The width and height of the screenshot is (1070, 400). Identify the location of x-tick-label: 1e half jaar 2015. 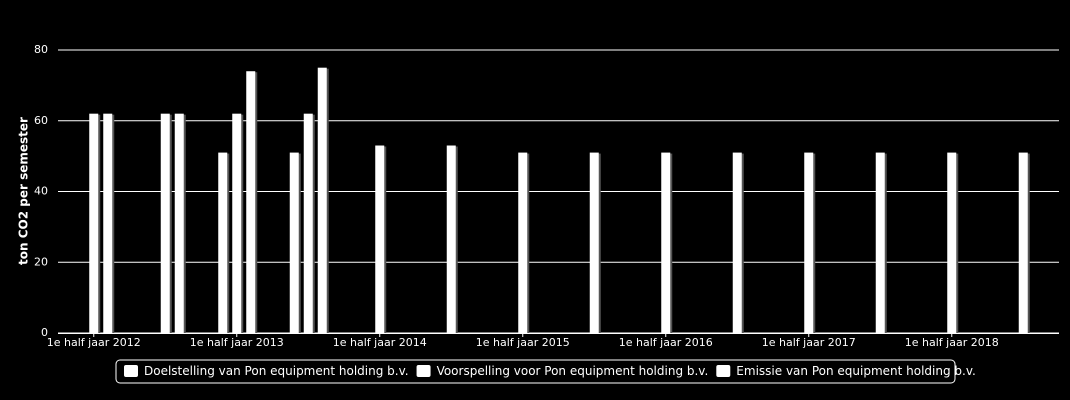
(523, 342).